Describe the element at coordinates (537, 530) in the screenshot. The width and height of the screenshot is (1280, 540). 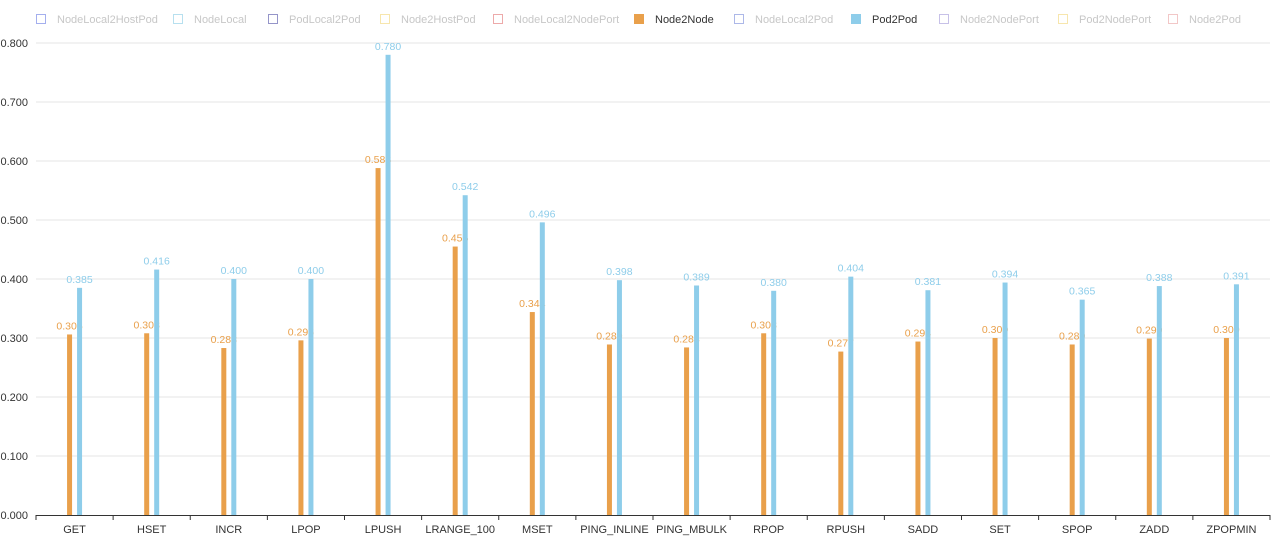
I see `x-tick-label: MSET` at that location.